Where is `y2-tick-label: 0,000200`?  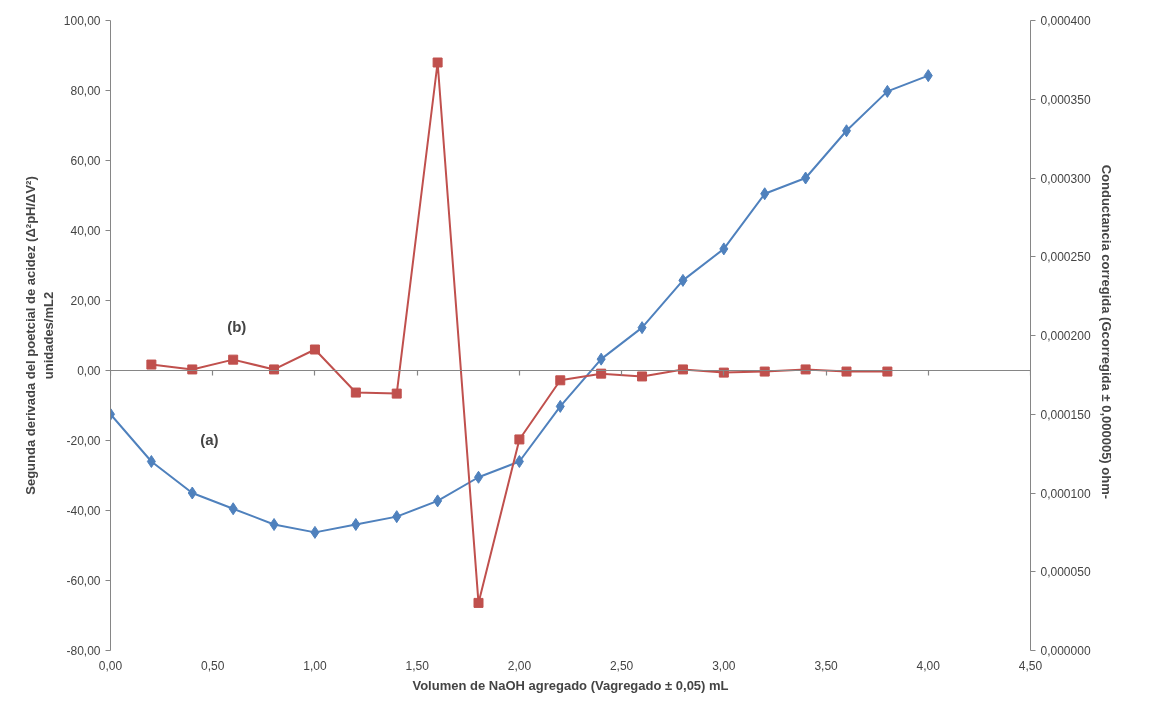
y2-tick-label: 0,000200 is located at coordinates (1065, 336).